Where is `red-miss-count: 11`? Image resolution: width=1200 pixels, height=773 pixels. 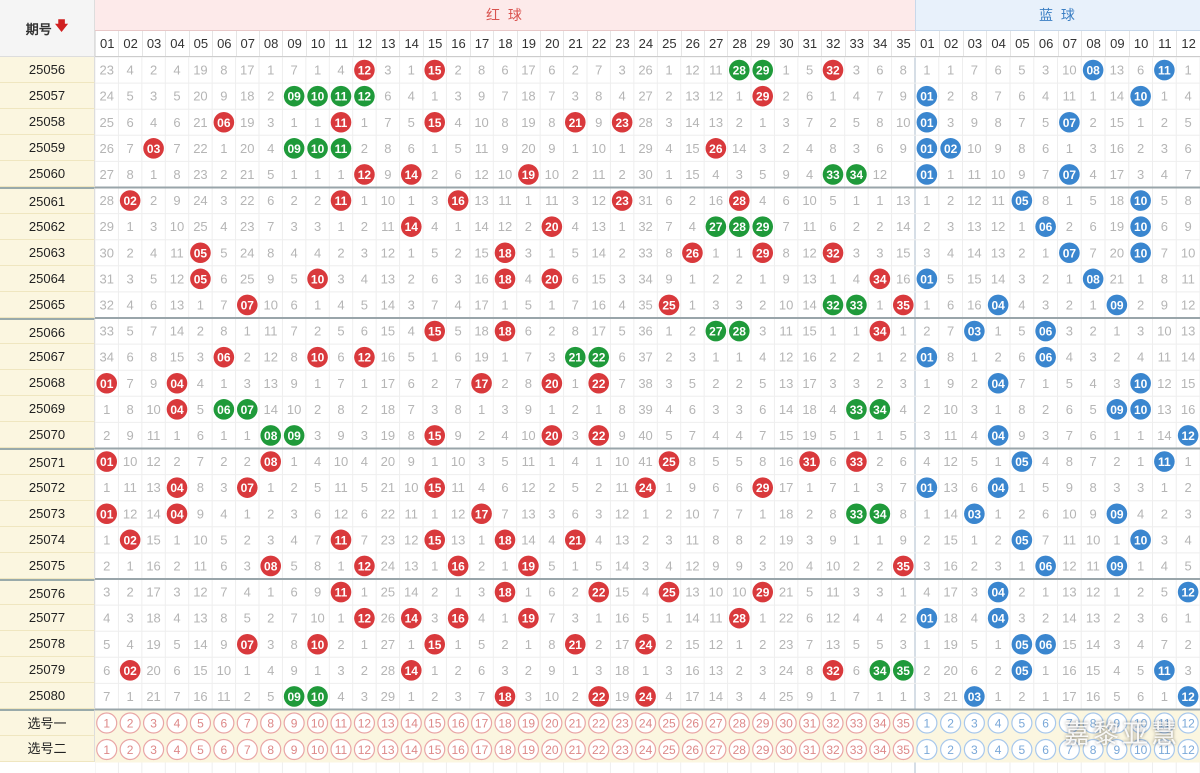
red-miss-count: 11 is located at coordinates (177, 252).